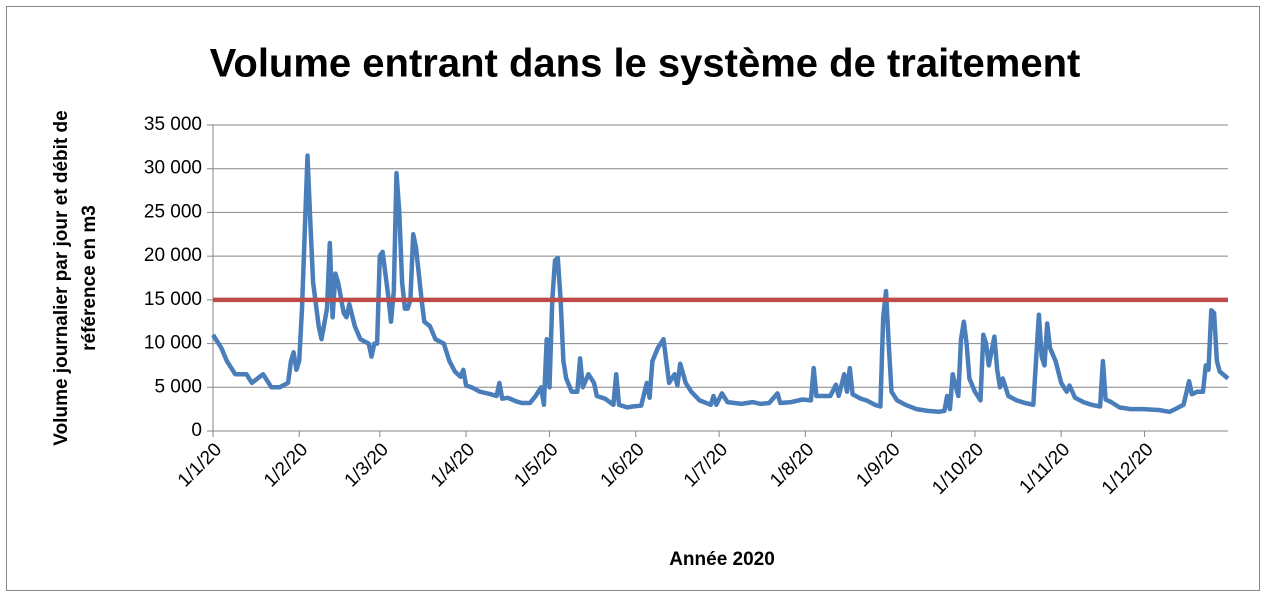  What do you see at coordinates (173, 168) in the screenshot?
I see `y-tick-label: 30 000` at bounding box center [173, 168].